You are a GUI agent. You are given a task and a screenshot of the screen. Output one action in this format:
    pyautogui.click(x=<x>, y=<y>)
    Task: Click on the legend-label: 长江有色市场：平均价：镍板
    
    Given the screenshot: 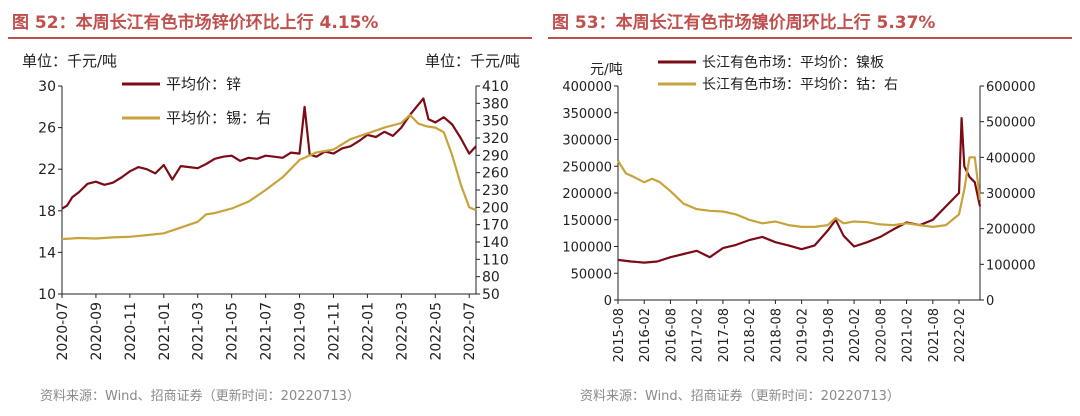 What is the action you would take?
    pyautogui.click(x=793, y=62)
    